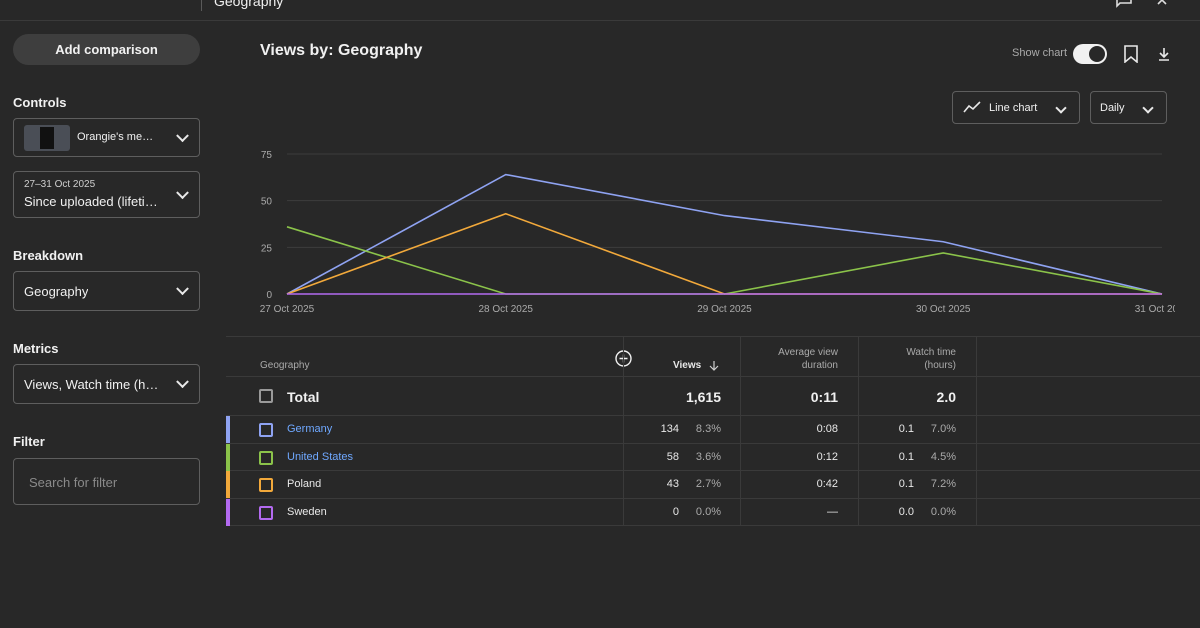 This screenshot has height=628, width=1200. I want to click on breakdown-select: Geography, so click(106, 291).